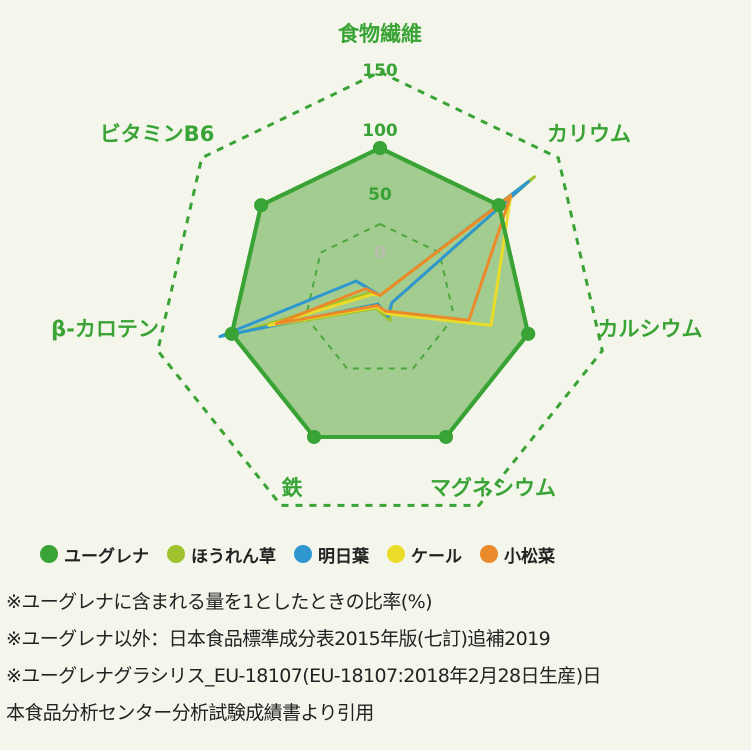 The image size is (751, 750). Describe the element at coordinates (380, 34) in the screenshot. I see `axis-label-0: 食物繊維` at that location.